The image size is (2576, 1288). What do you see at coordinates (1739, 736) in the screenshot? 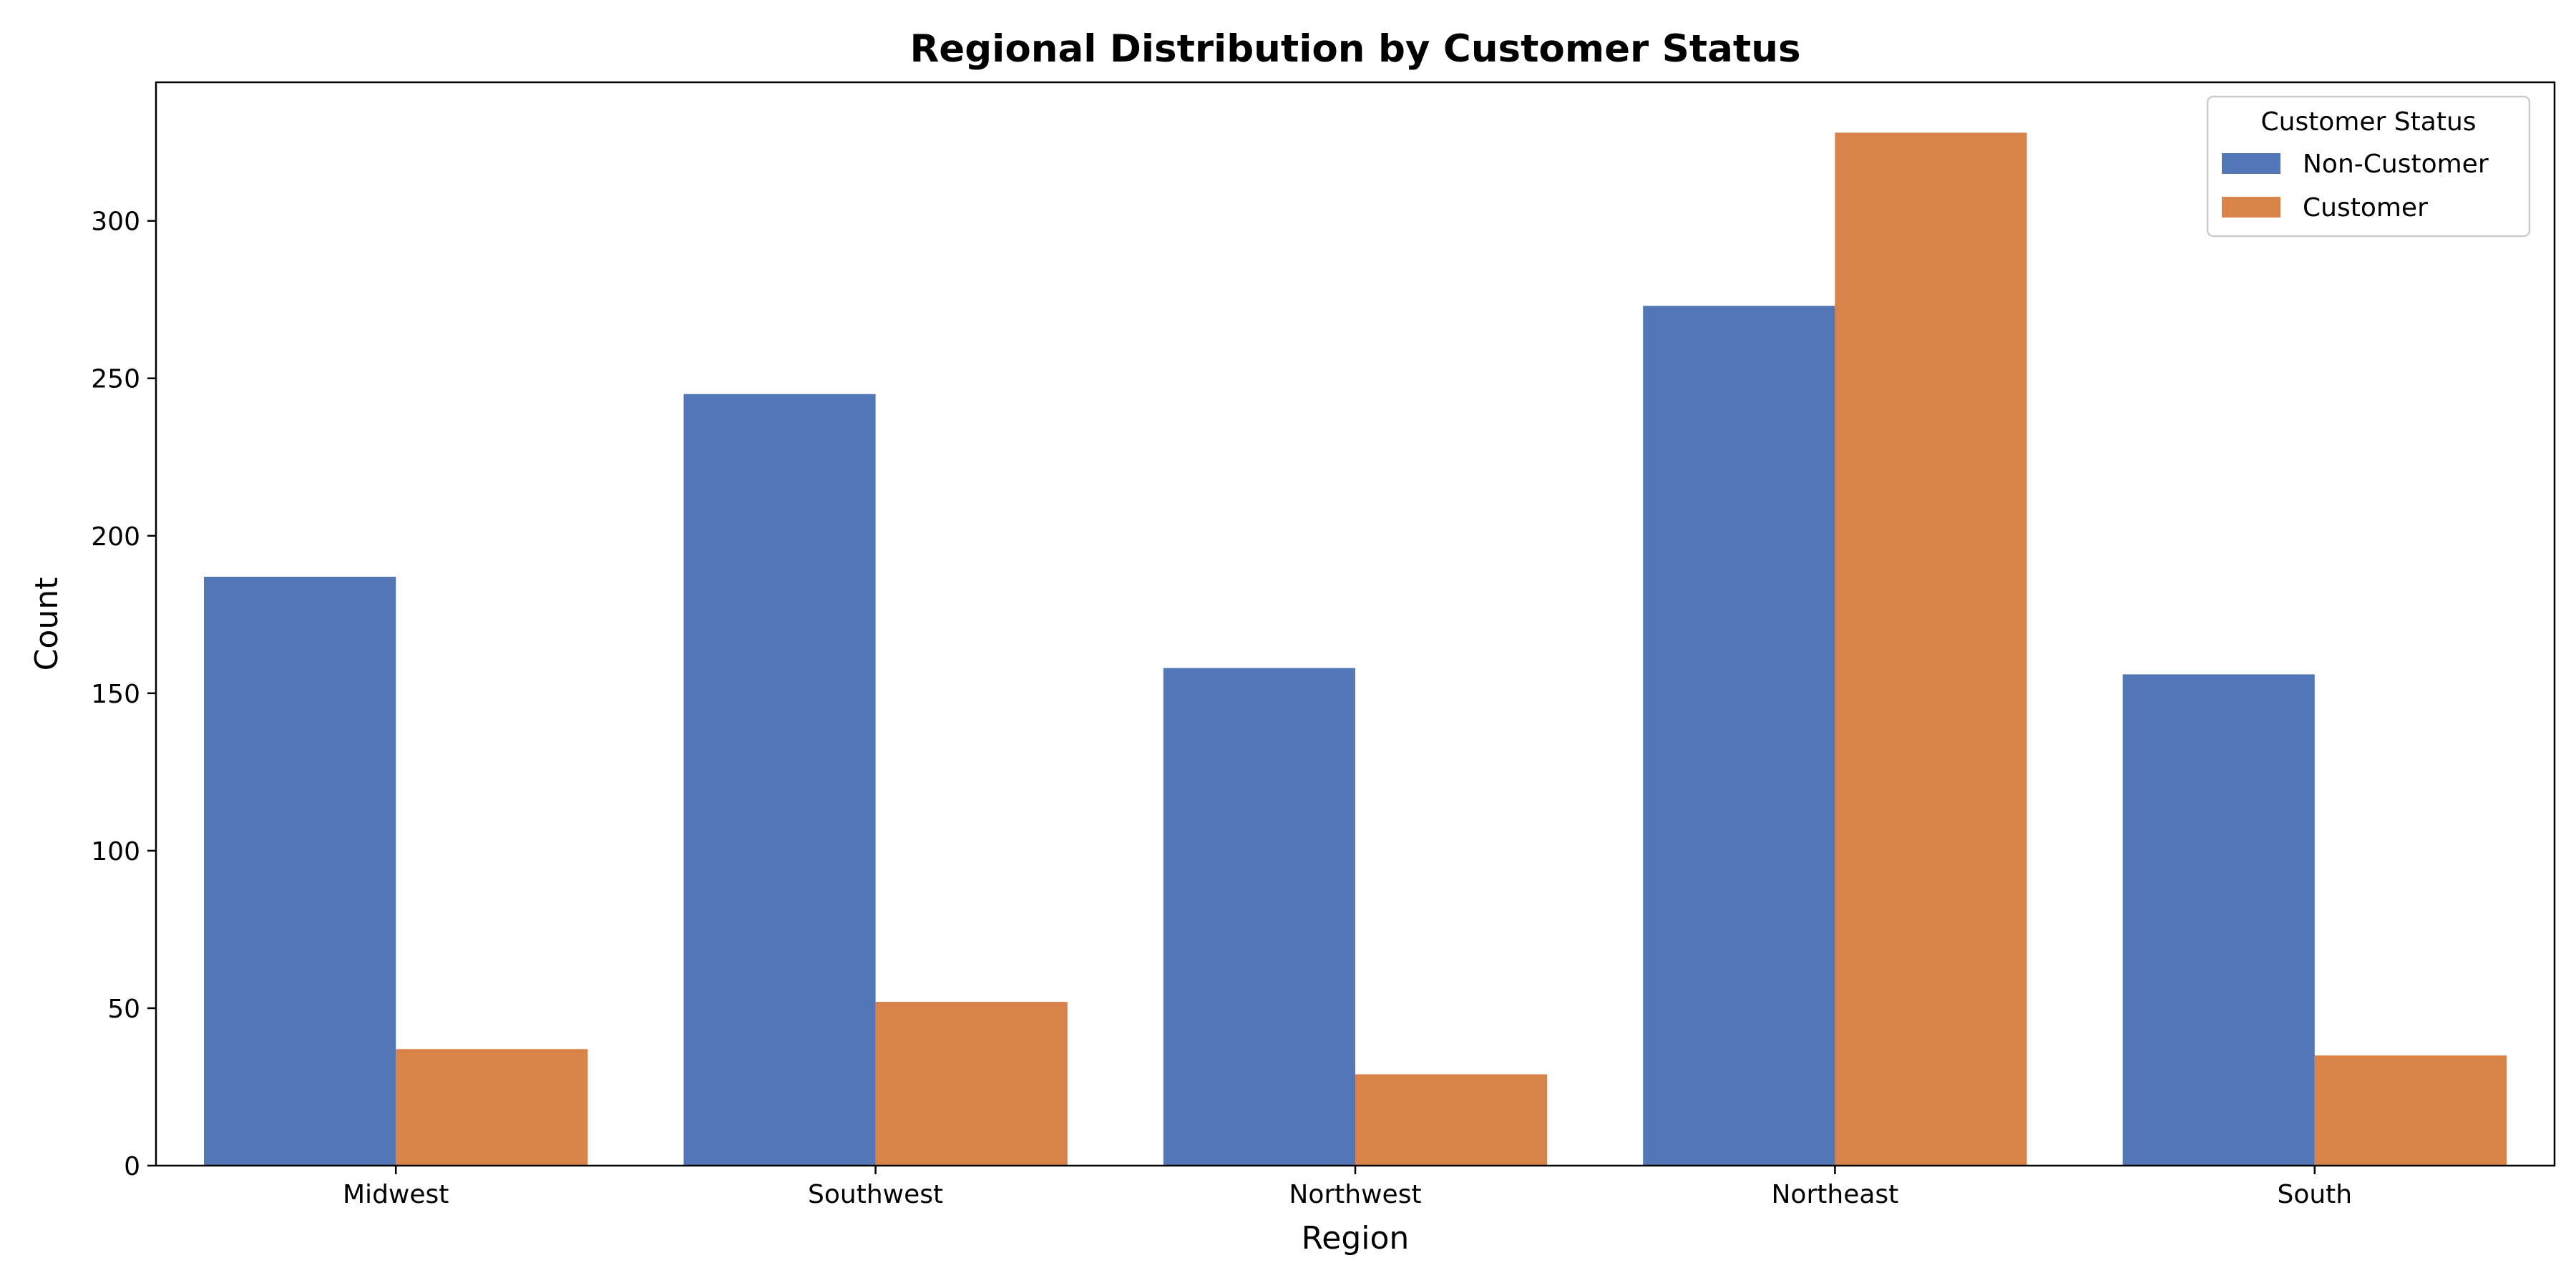
I see `bar-non-customer-northeast` at bounding box center [1739, 736].